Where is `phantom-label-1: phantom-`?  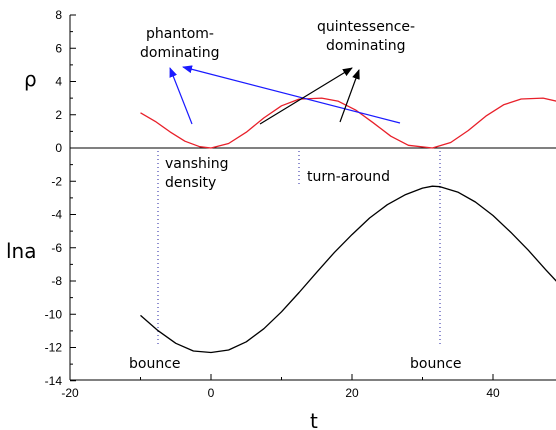
phantom-label-1: phantom- is located at coordinates (180, 34).